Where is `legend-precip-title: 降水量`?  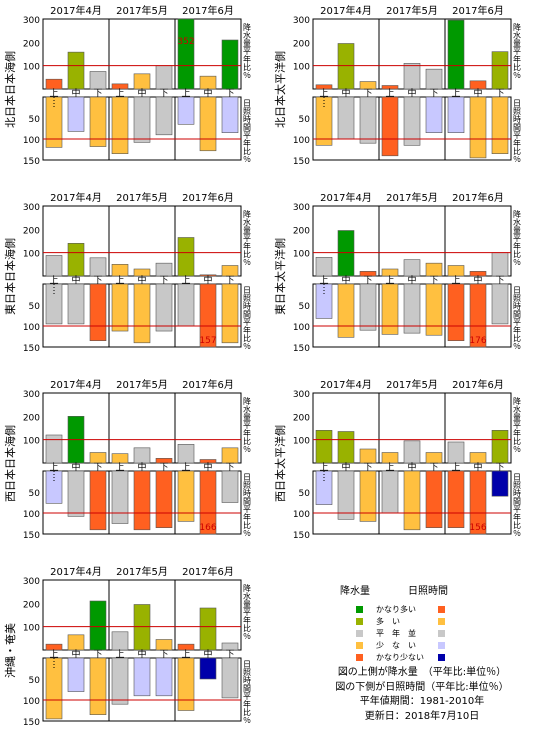 legend-precip-title: 降水量 is located at coordinates (355, 591).